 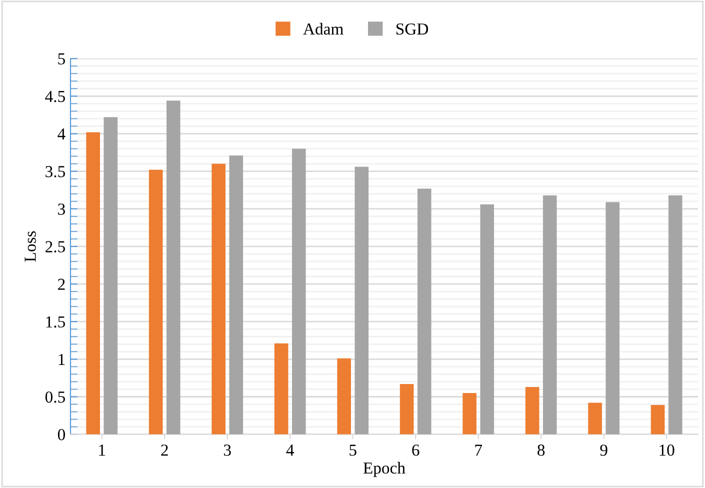 What do you see at coordinates (412, 29) in the screenshot?
I see `legend-label: SGD` at bounding box center [412, 29].